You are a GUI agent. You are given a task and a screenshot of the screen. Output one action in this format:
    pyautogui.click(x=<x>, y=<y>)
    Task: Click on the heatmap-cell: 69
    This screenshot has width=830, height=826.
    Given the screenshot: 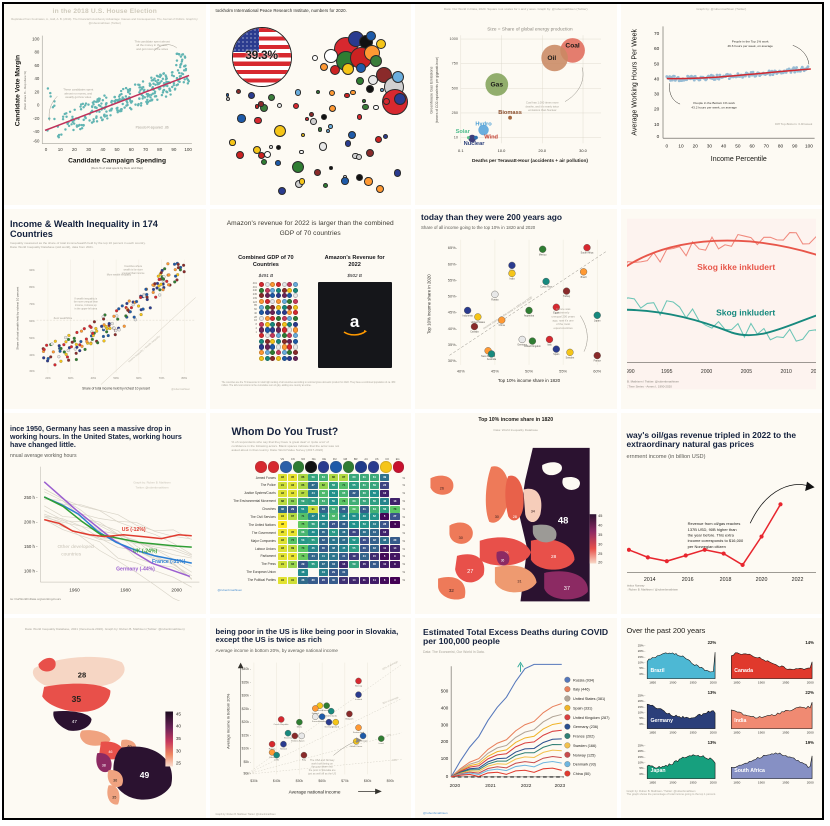 What is the action you would take?
    pyautogui.click(x=354, y=509)
    